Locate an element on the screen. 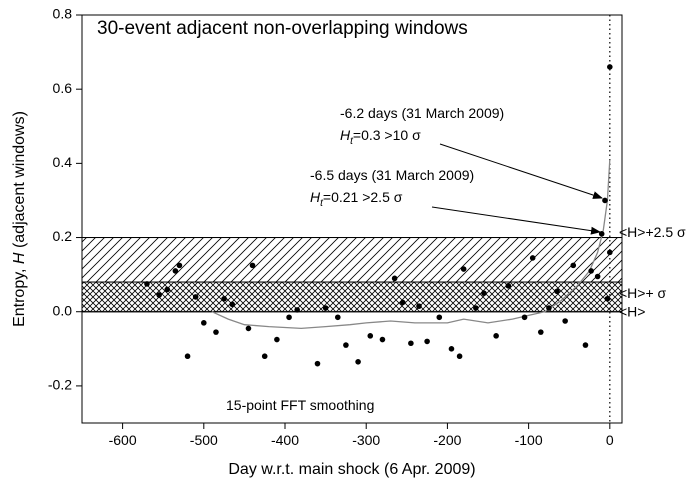  y-label-suffix: (adjacent windows) is located at coordinates (19, 181).